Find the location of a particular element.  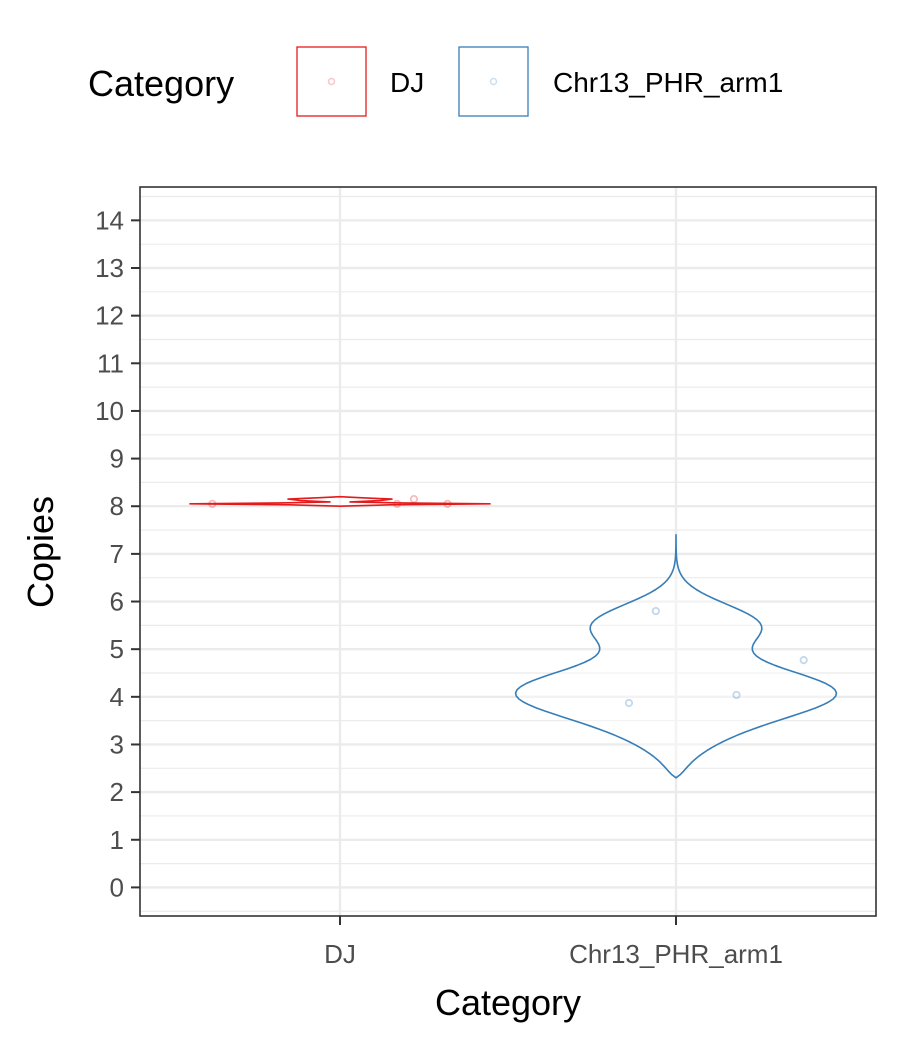

legend-entry-dj: DJ is located at coordinates (360, 81).